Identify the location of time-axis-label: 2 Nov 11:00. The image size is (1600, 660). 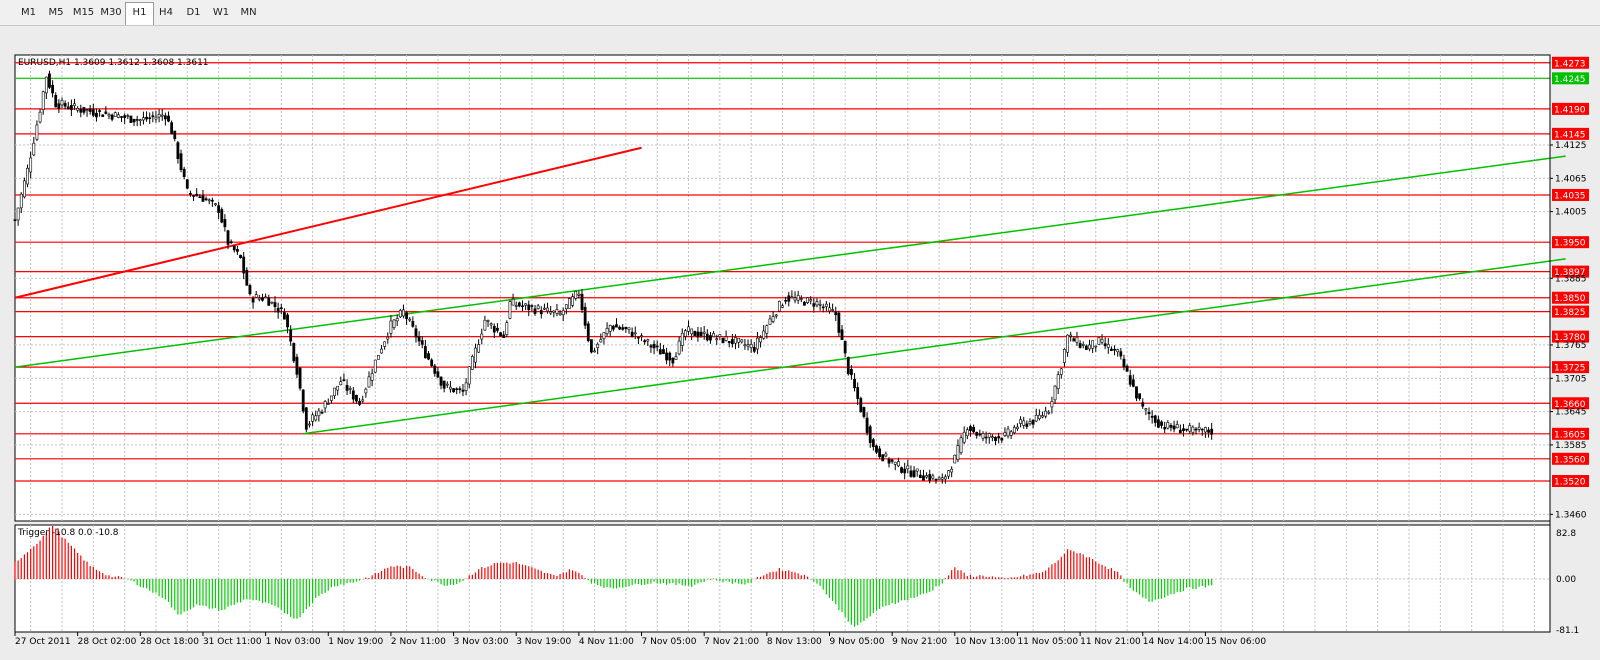
(418, 642).